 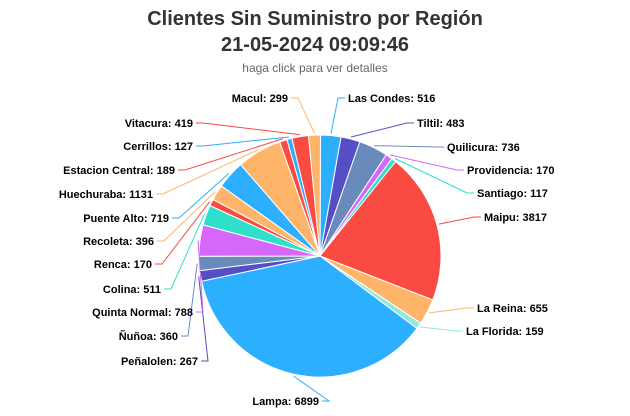 I want to click on data-label: Renca: 170, so click(x=123, y=265).